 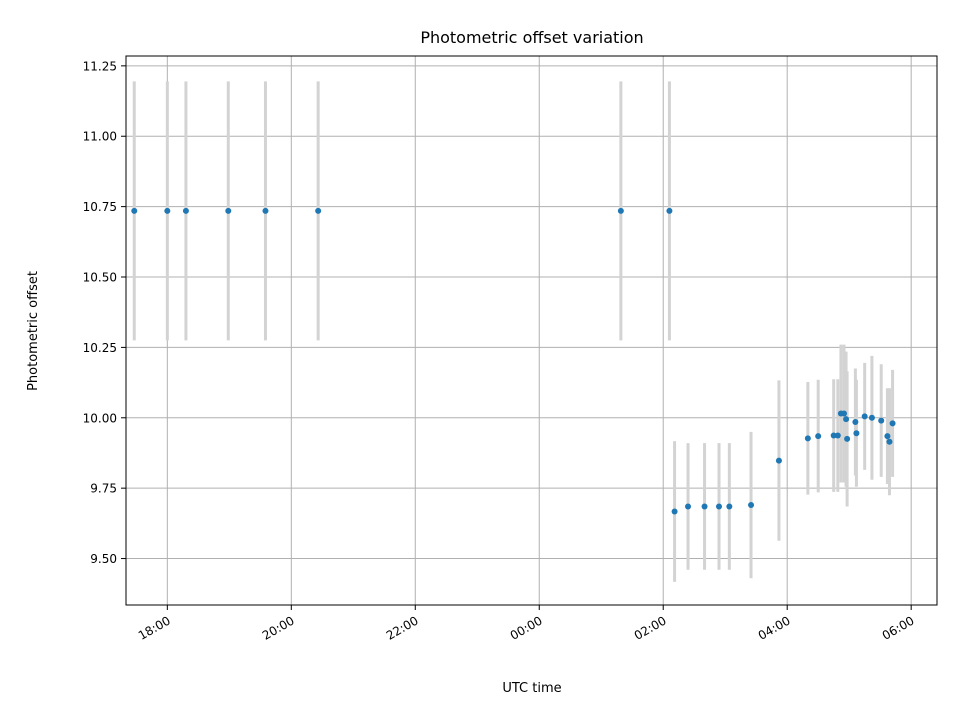 I want to click on y-tick-label: 11.00, so click(x=100, y=137).